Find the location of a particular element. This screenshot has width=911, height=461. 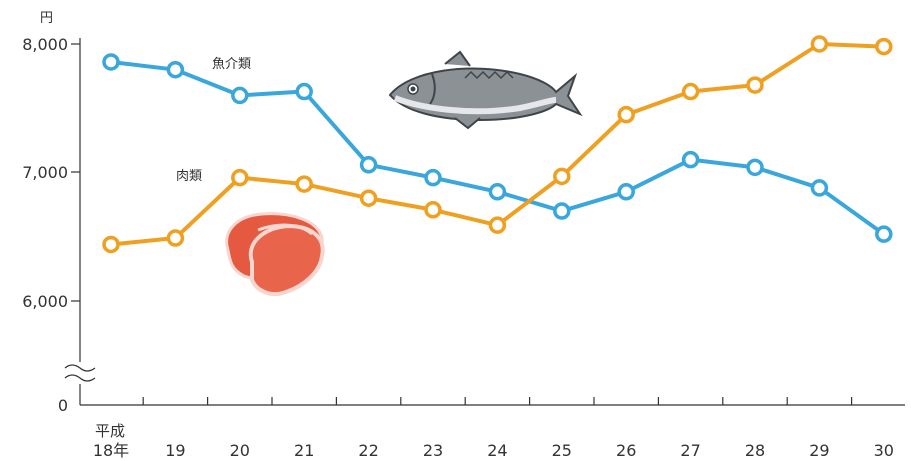

series-label-seafood: 魚介類 is located at coordinates (231, 64).